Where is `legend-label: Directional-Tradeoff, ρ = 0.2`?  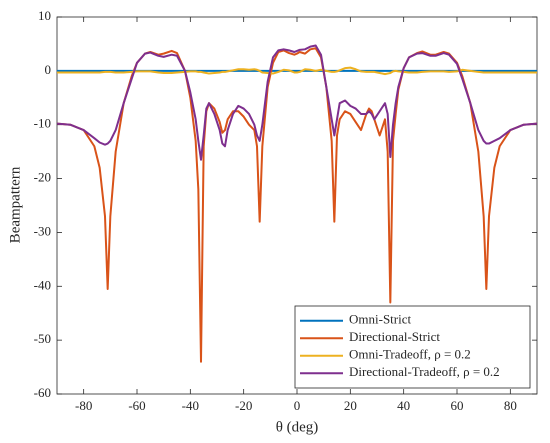
legend-label: Directional-Tradeoff, ρ = 0.2 is located at coordinates (424, 371).